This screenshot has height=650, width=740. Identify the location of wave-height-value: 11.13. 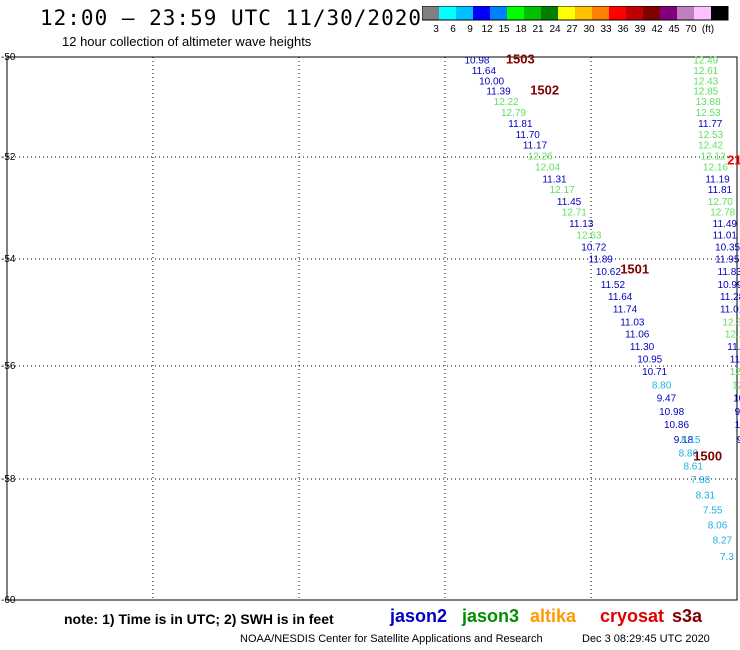
(581, 224).